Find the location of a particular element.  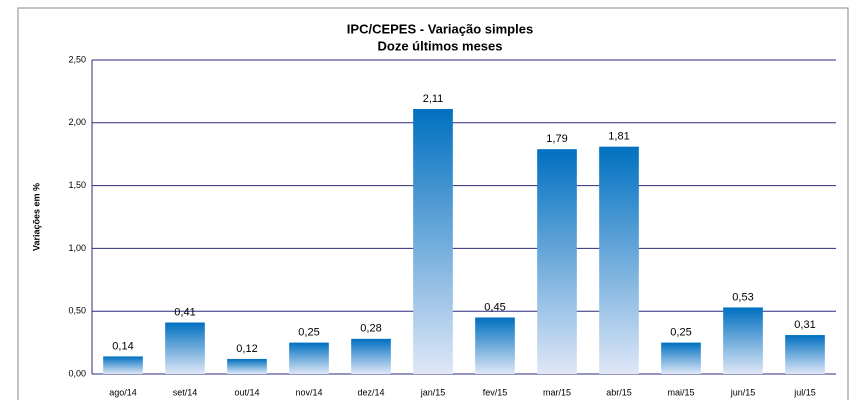

x-tick-label: jun/15 is located at coordinates (743, 392).